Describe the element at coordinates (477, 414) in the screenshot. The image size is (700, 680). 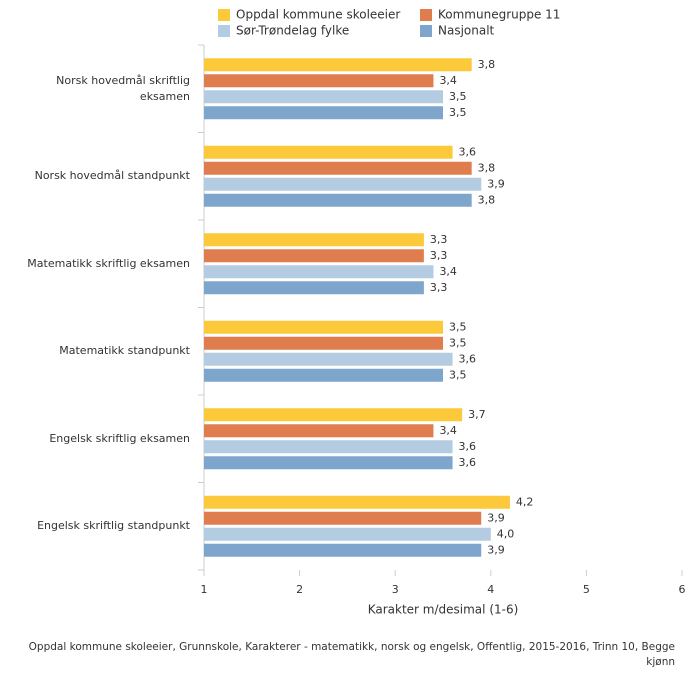
I see `value-label: 3,7` at that location.